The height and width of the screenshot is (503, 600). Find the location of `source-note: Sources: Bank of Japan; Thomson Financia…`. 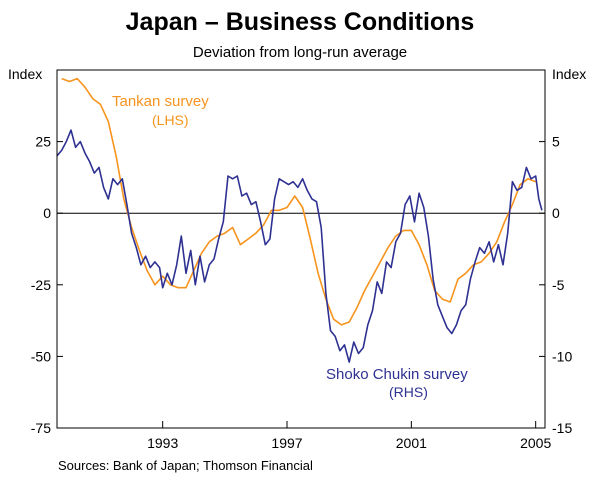

source-note: Sources: Bank of Japan; Thomson Financia… is located at coordinates (185, 465).